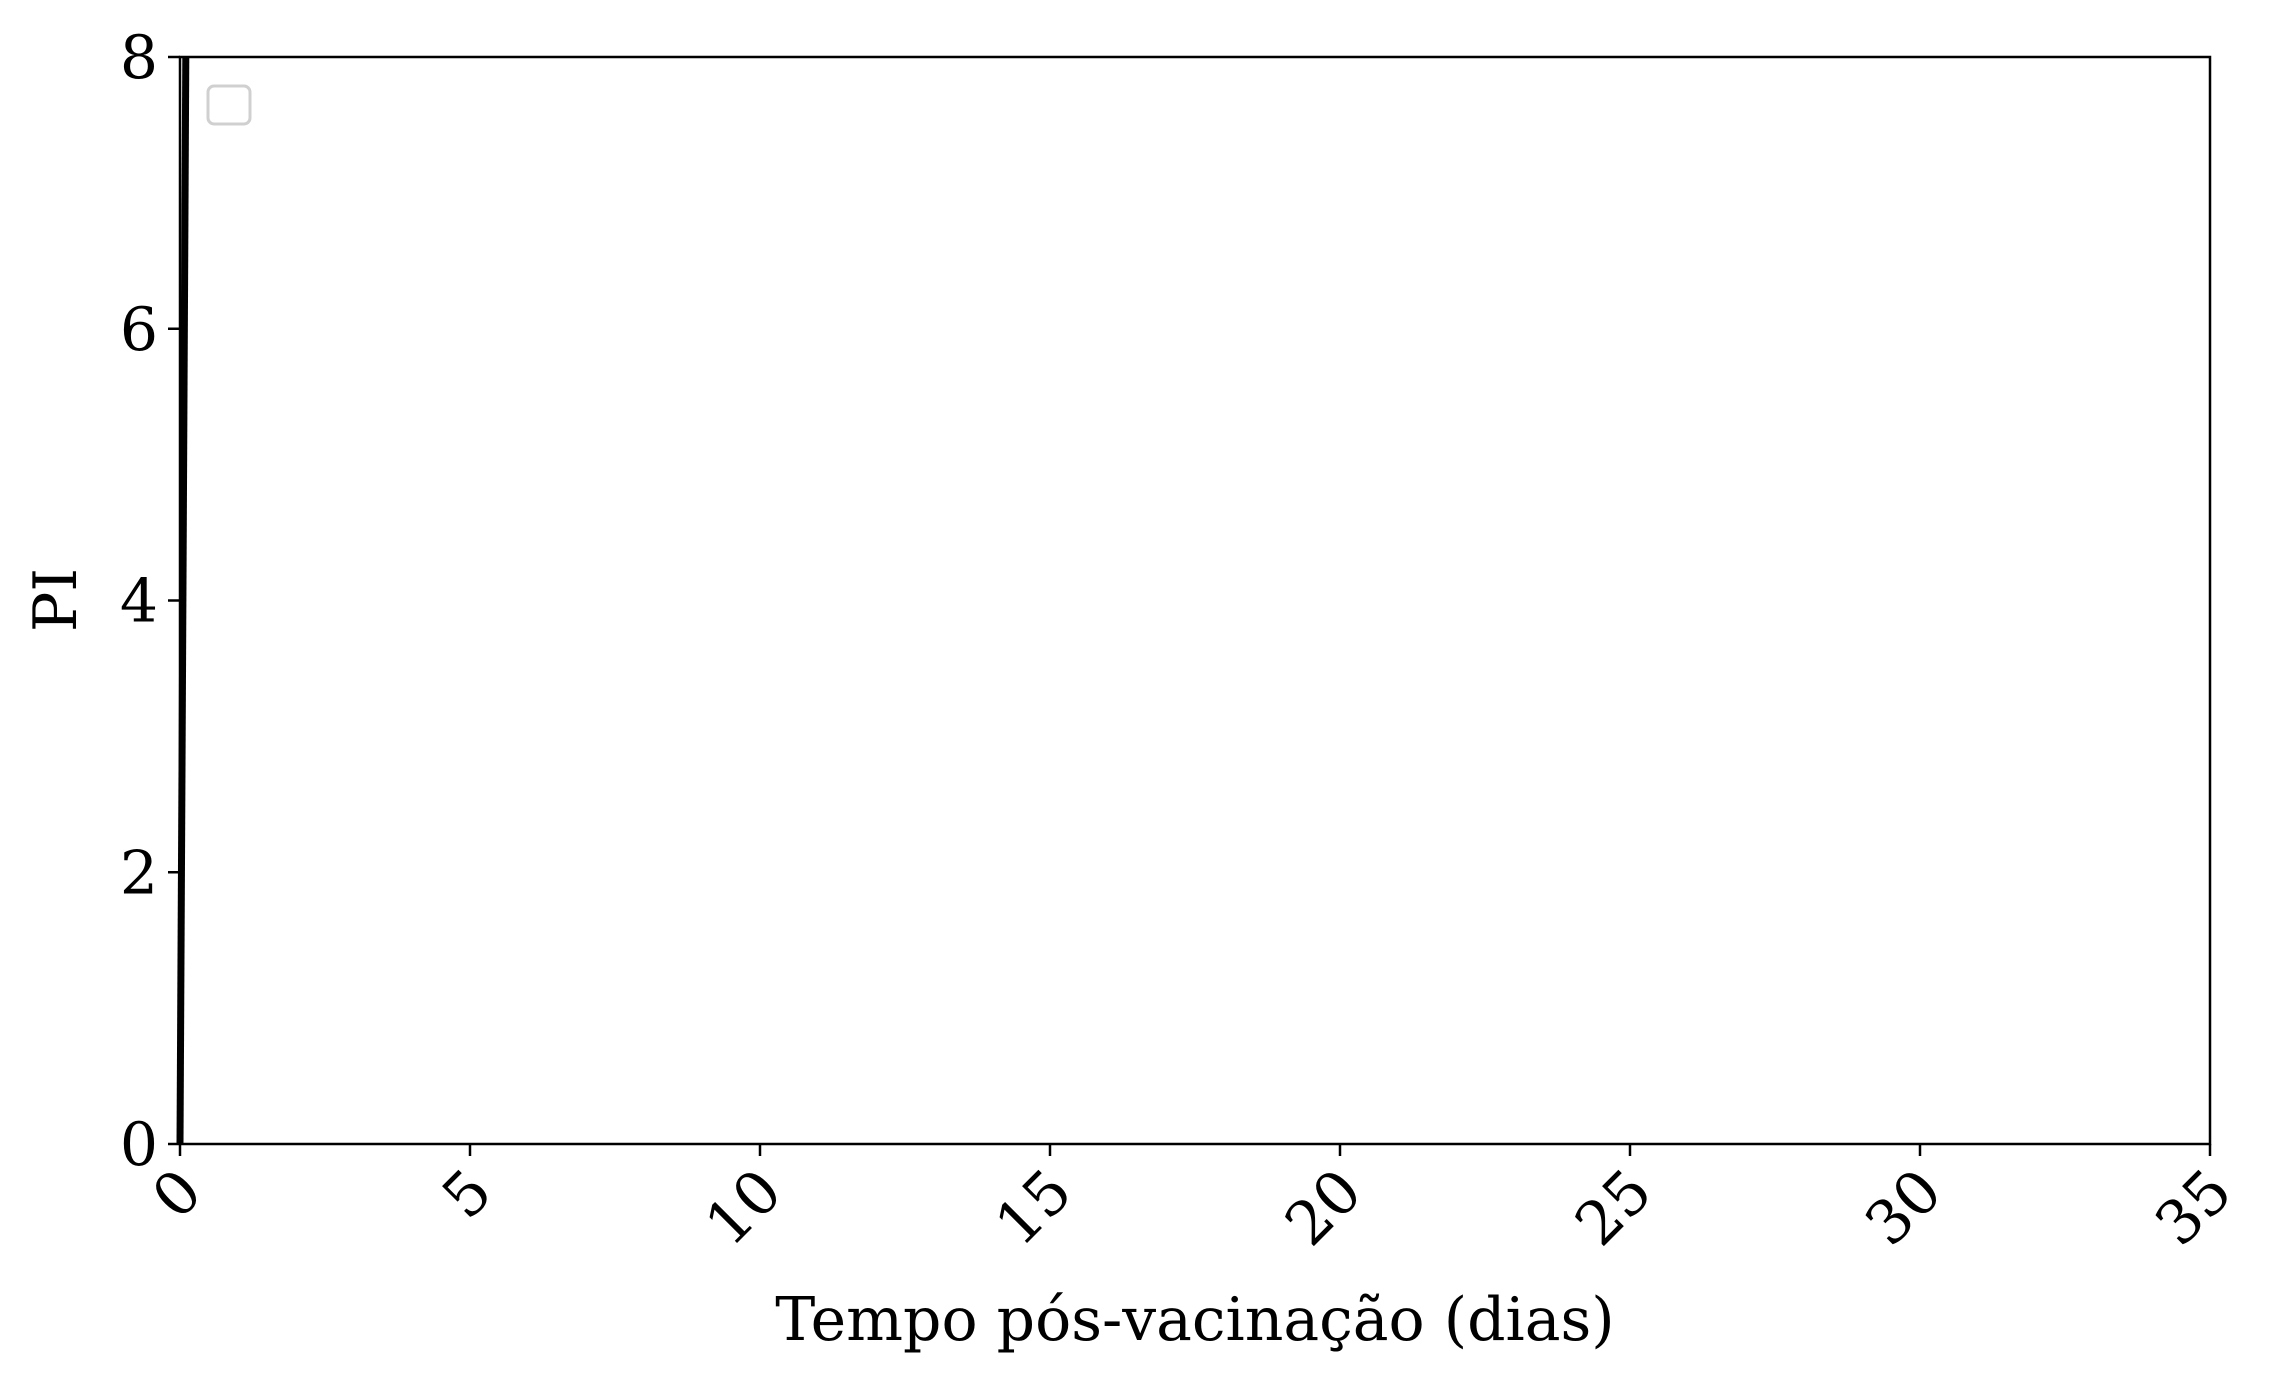 The height and width of the screenshot is (1380, 2280). Describe the element at coordinates (229, 105) in the screenshot. I see `legend-box` at that location.